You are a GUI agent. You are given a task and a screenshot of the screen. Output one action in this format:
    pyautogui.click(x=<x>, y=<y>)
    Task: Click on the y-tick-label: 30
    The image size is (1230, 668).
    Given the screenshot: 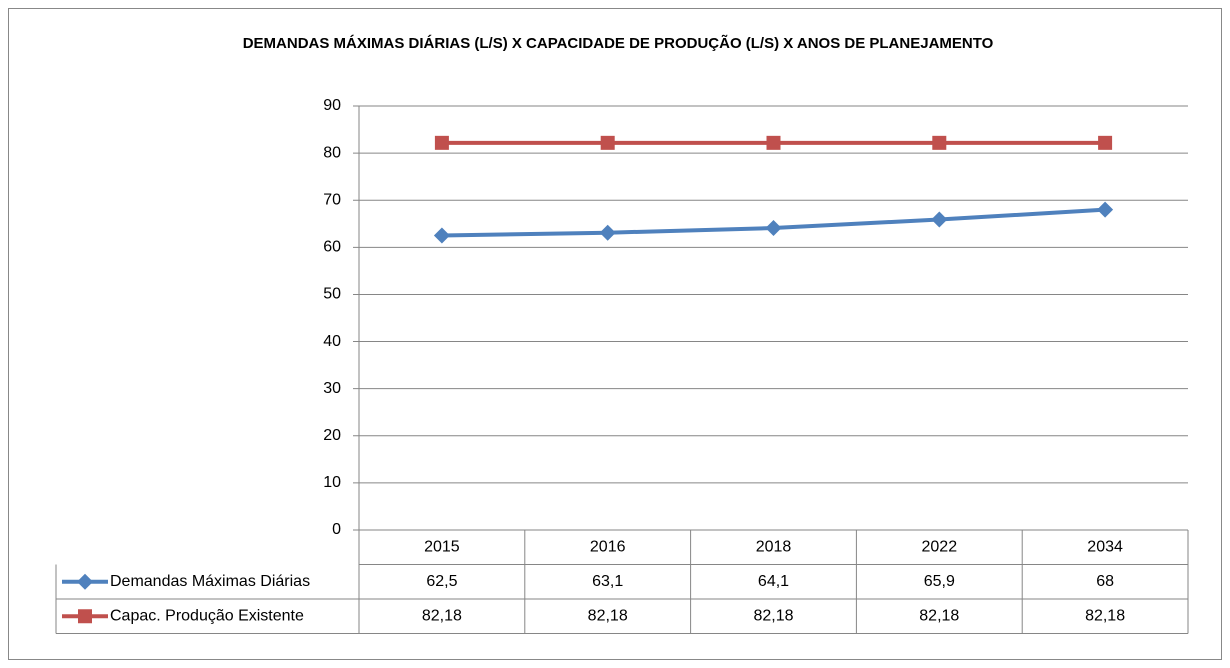 What is the action you would take?
    pyautogui.click(x=332, y=388)
    